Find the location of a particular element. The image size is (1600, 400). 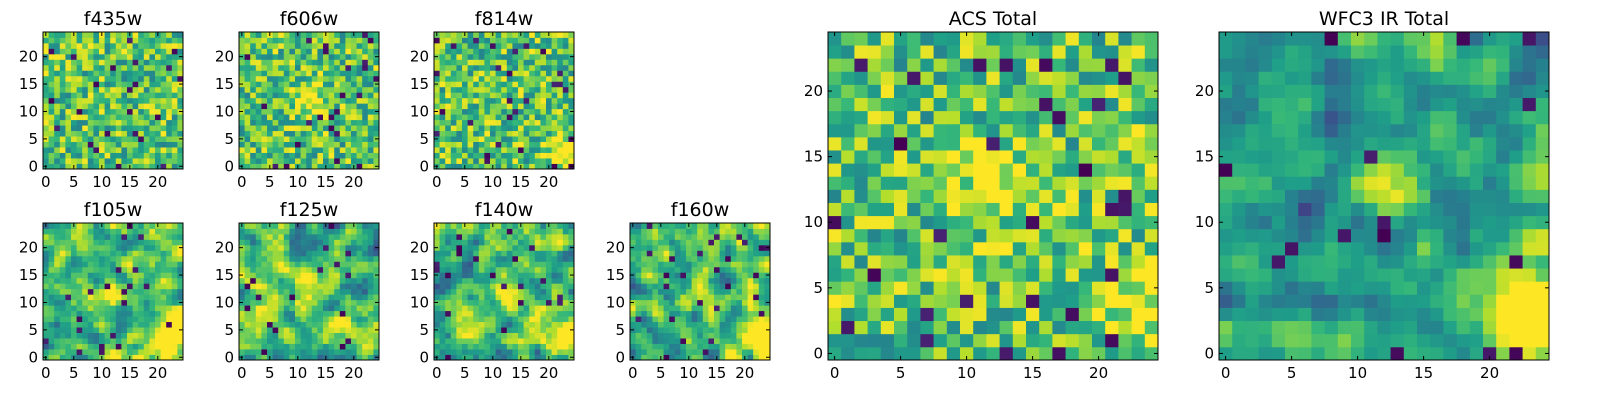

x-tick-label: 20 is located at coordinates (157, 182).